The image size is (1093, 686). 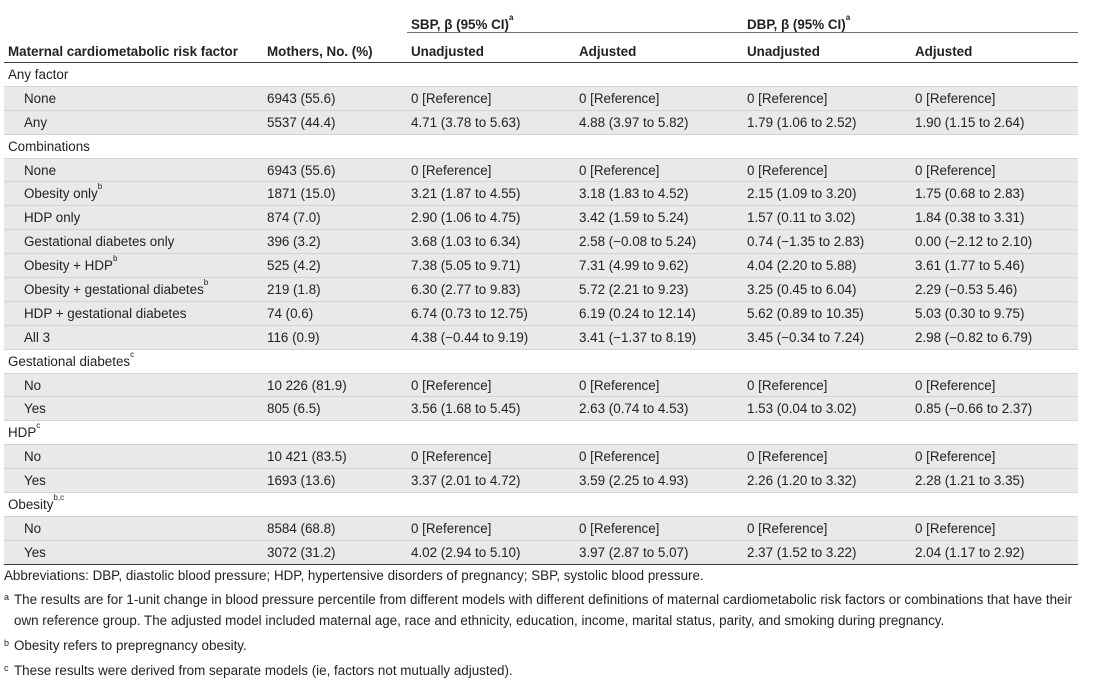 I want to click on sbp-unadjusted-cell: 4.71 (3.78 to 5.63), so click(x=491, y=122).